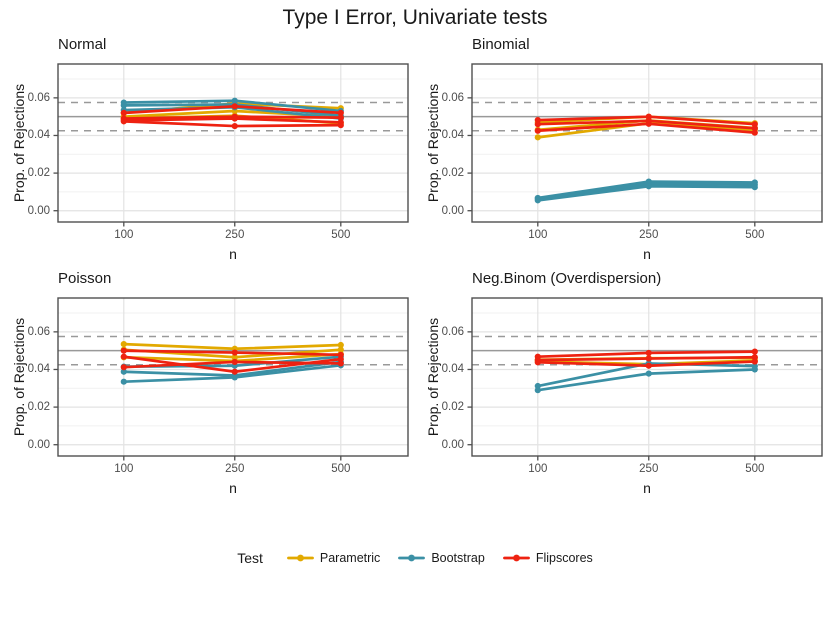  What do you see at coordinates (516, 558) in the screenshot?
I see `flipscores-line-key-icon` at bounding box center [516, 558].